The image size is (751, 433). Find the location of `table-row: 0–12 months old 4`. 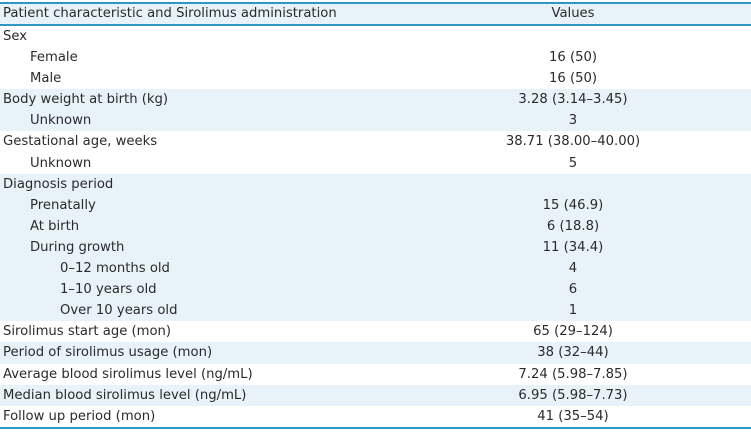

table-row: 0–12 months old 4 is located at coordinates (375, 269).